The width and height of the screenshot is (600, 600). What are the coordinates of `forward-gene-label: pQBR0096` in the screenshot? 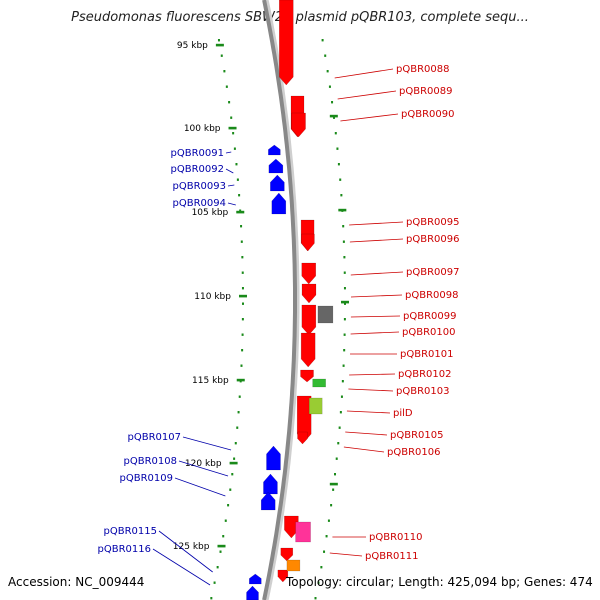 It's located at (432, 239).